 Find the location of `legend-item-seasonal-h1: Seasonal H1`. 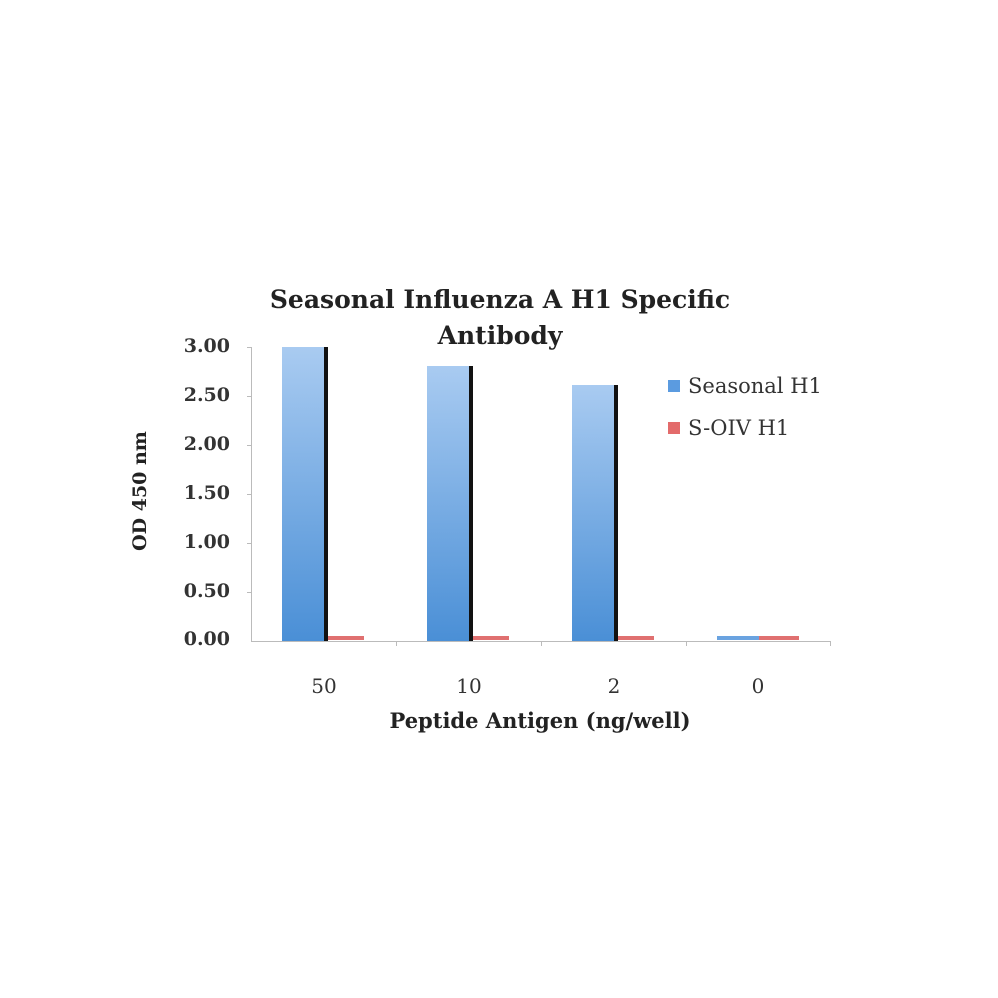

legend-item-seasonal-h1: Seasonal H1 is located at coordinates (745, 386).